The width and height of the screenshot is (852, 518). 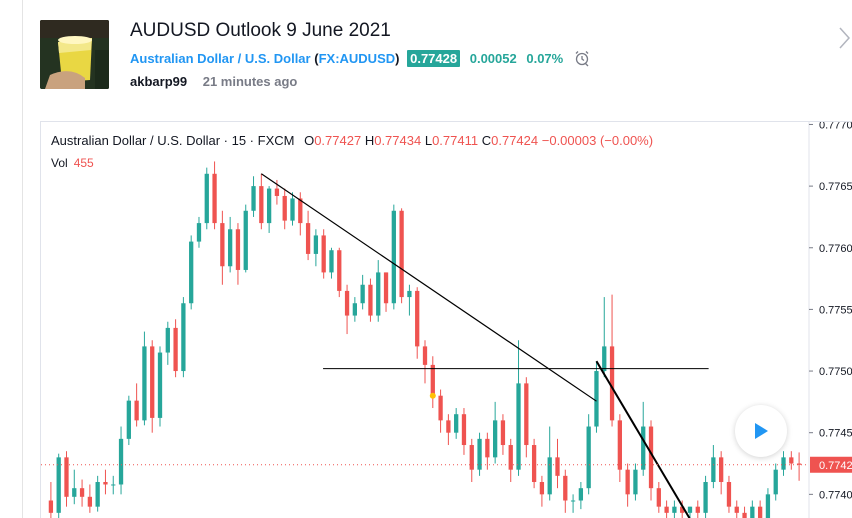 I want to click on legend-close-value: 0.77424, so click(x=515, y=140).